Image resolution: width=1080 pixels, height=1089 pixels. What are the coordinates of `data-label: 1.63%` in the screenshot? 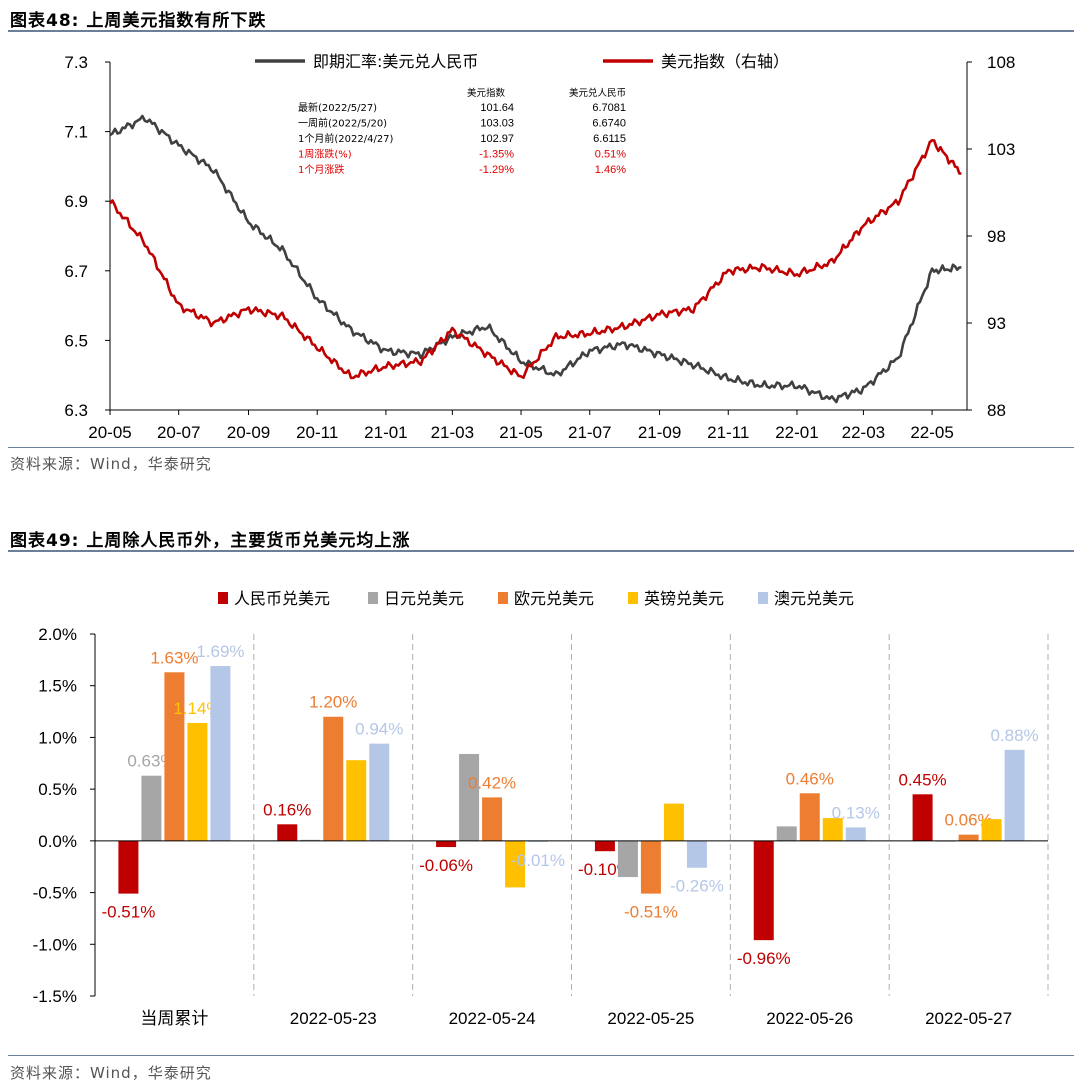 It's located at (174, 657).